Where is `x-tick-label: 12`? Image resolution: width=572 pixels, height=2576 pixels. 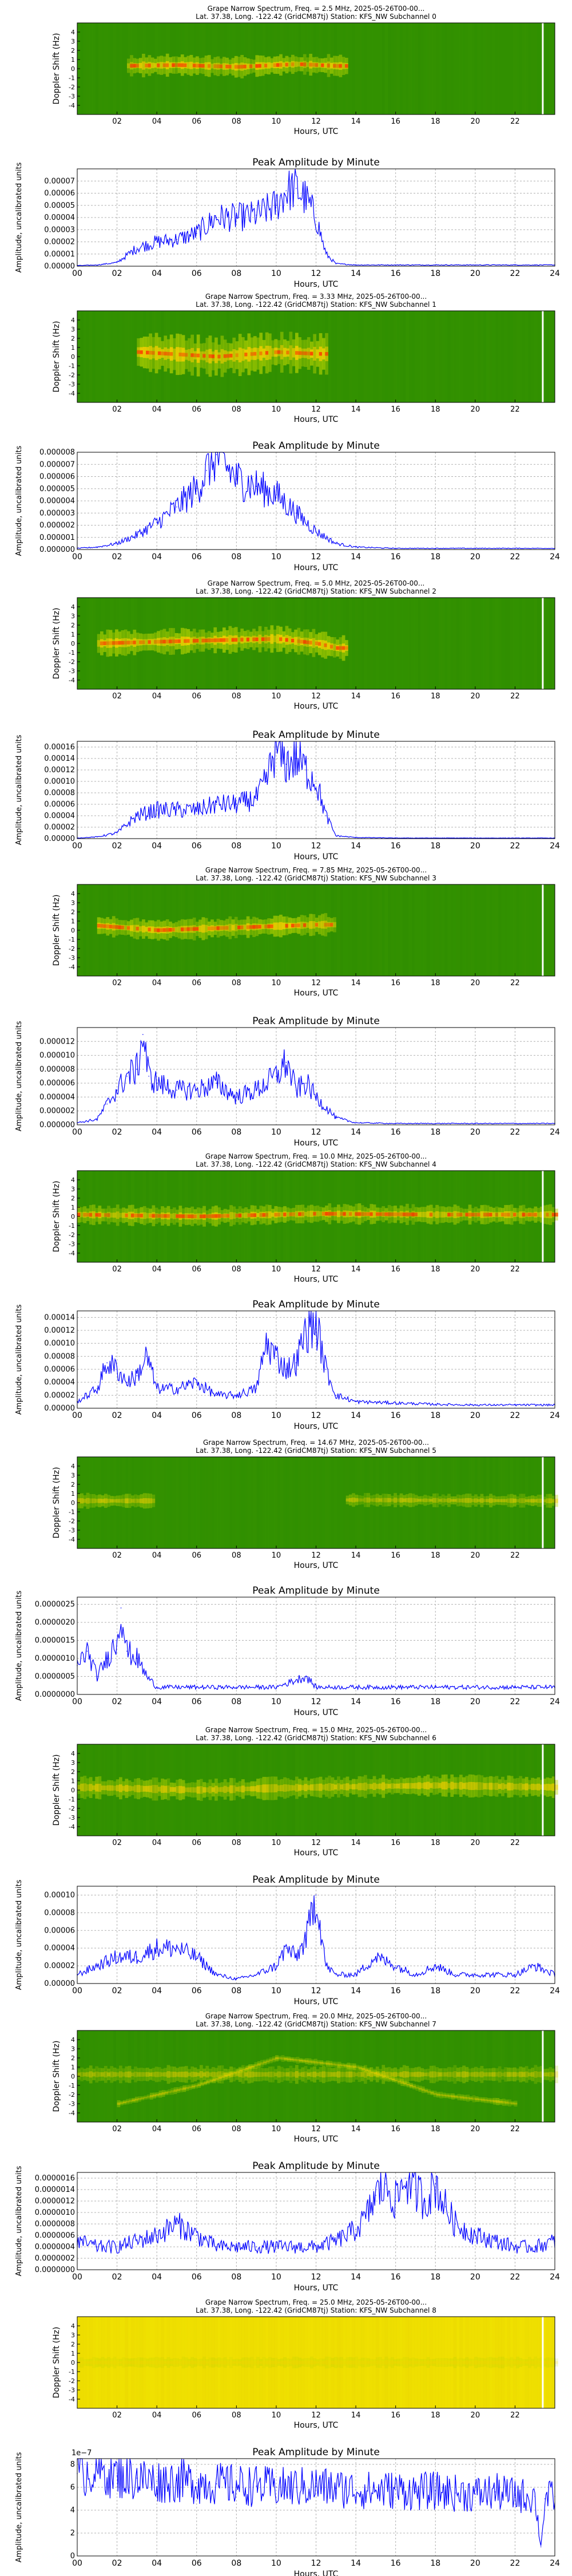 x-tick-label: 12 is located at coordinates (316, 1555).